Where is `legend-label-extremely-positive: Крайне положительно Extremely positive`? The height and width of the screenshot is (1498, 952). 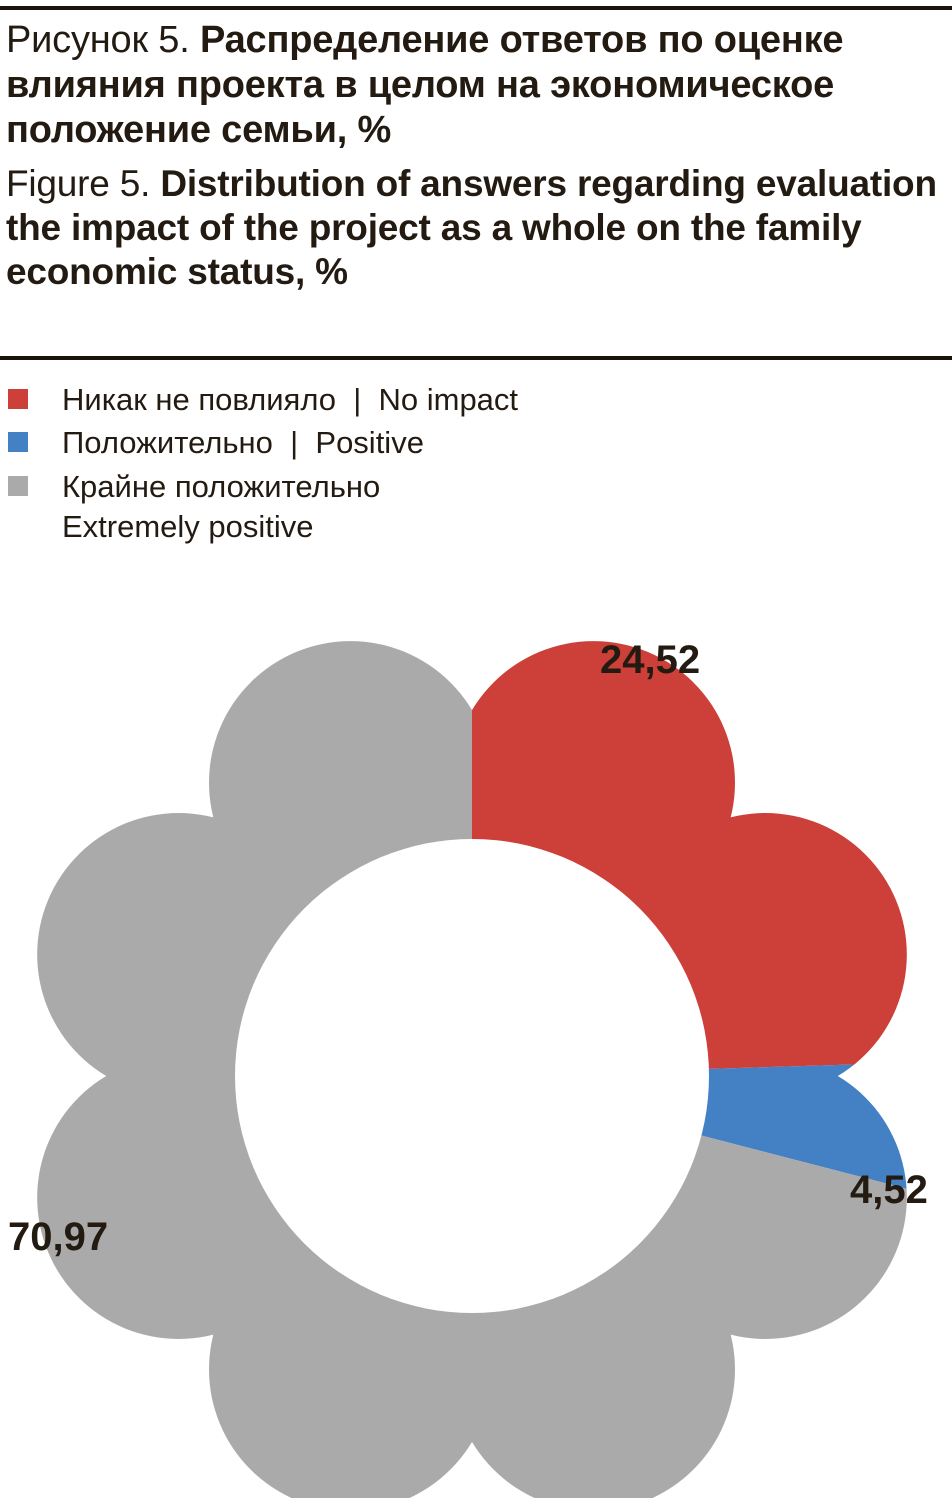
legend-label-extremely-positive: Крайне положительно Extremely positive is located at coordinates (221, 506).